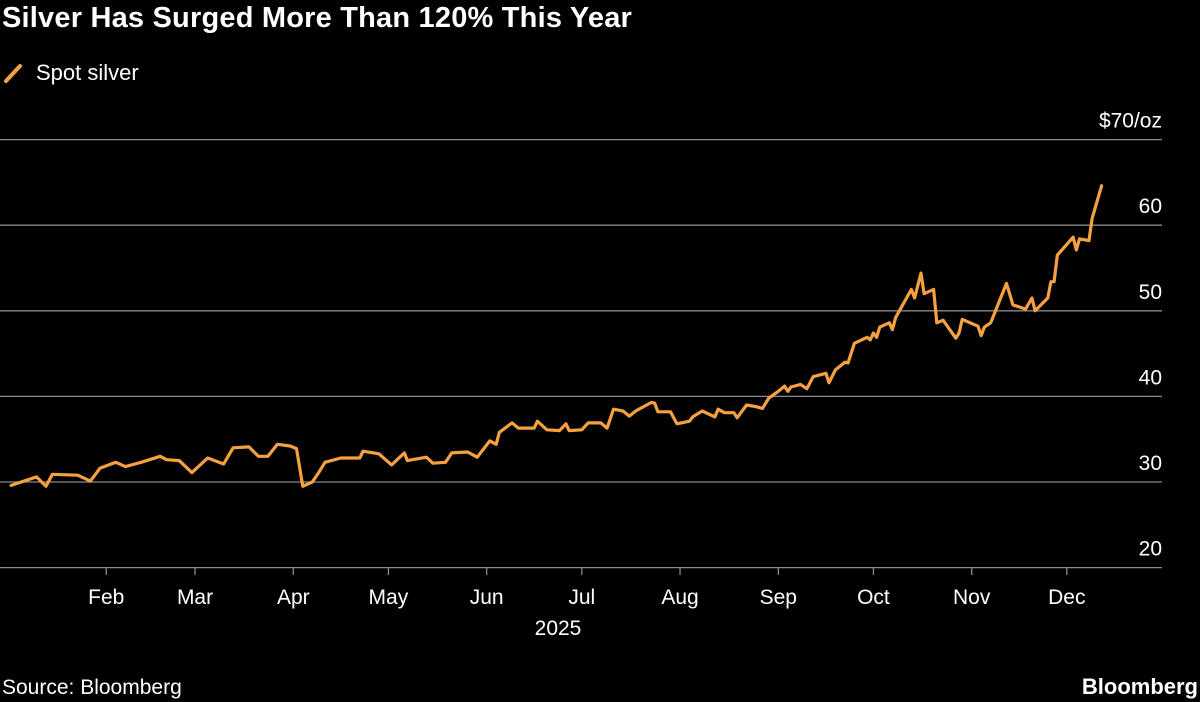 This screenshot has width=1200, height=702. What do you see at coordinates (1150, 206) in the screenshot?
I see `y-tick-label: 60` at bounding box center [1150, 206].